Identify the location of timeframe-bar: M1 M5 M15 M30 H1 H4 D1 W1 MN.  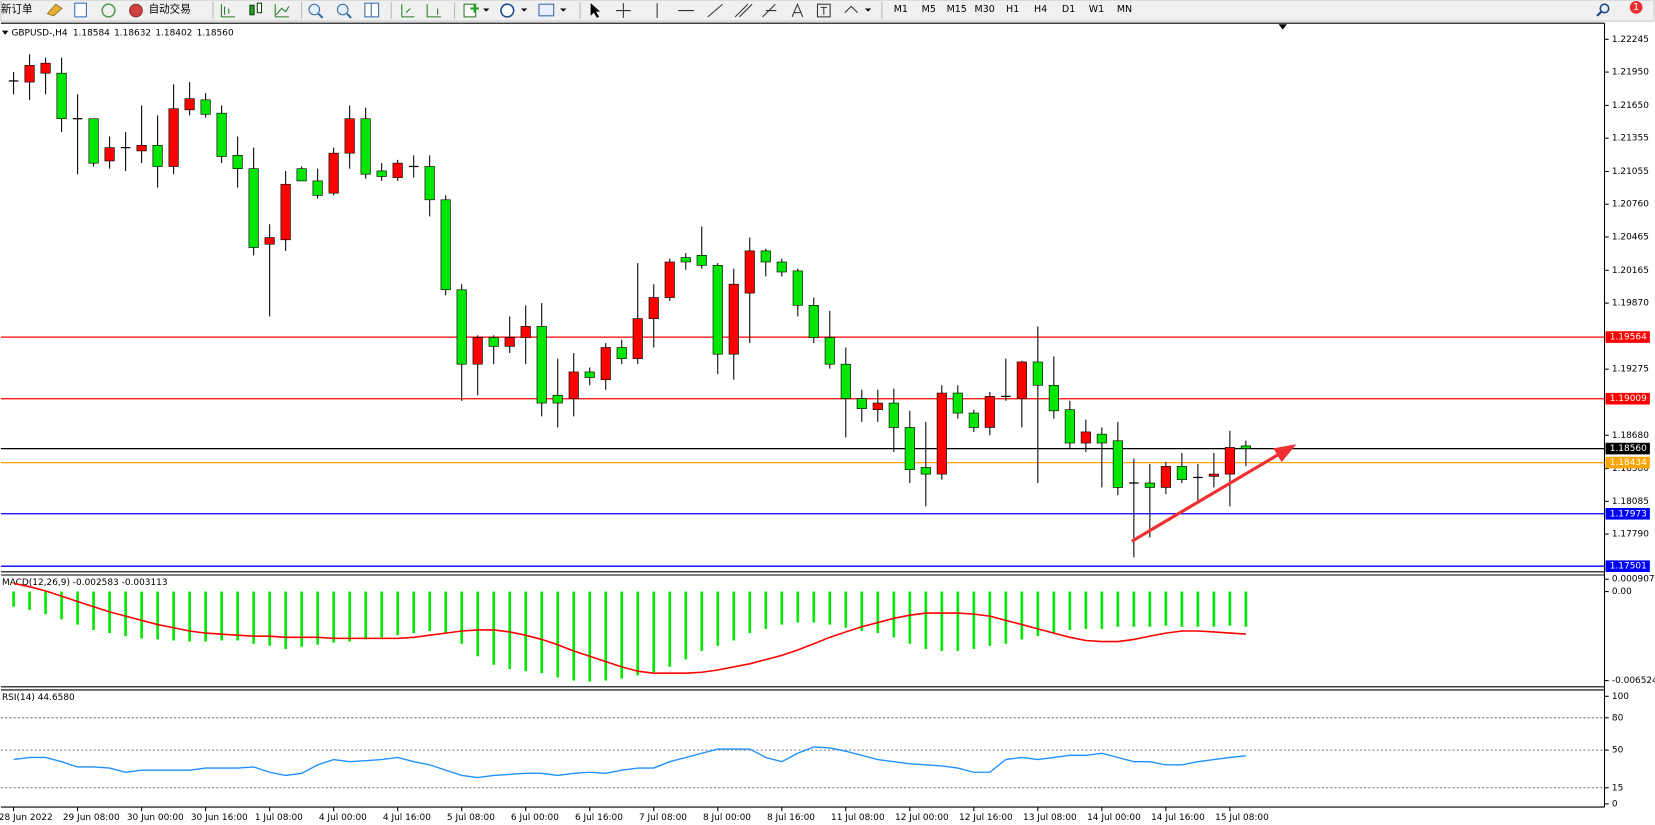
(1013, 9).